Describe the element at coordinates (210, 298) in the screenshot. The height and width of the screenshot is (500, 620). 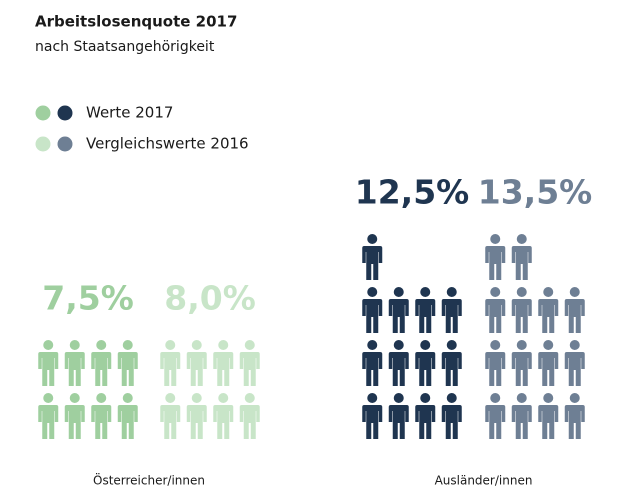
I see `value-label: 8,0%` at that location.